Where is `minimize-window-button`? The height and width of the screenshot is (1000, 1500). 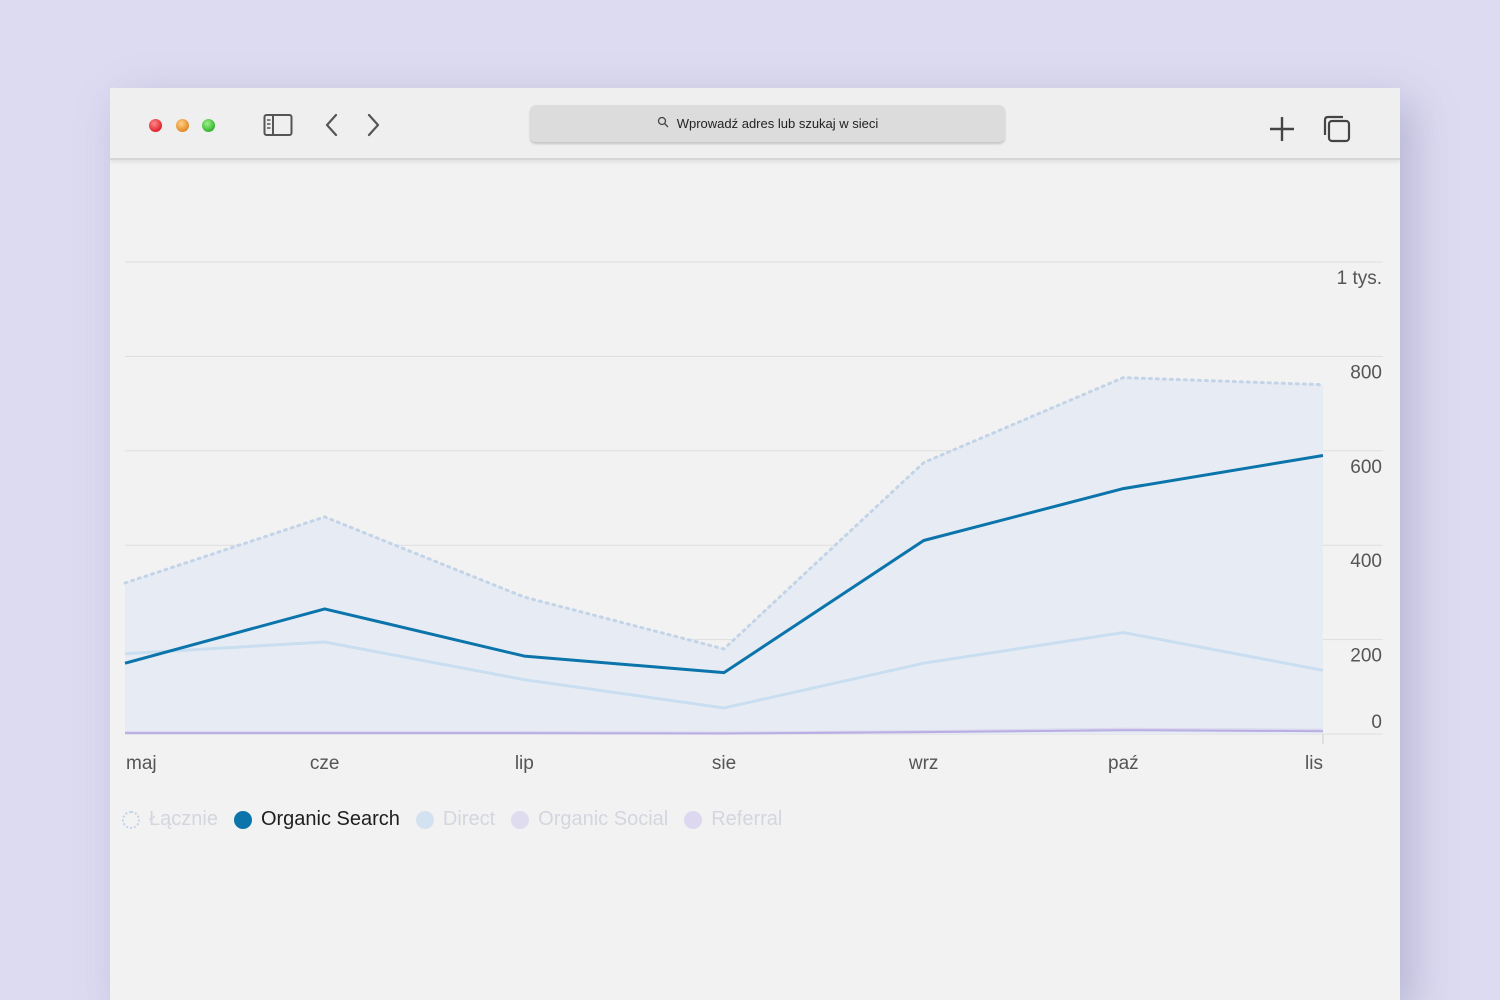
minimize-window-button is located at coordinates (182, 125).